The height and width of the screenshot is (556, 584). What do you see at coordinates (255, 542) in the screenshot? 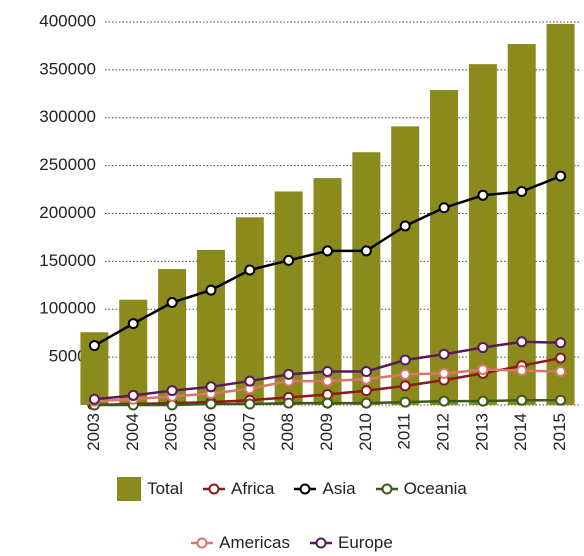
I see `legend-label: Americas` at bounding box center [255, 542].